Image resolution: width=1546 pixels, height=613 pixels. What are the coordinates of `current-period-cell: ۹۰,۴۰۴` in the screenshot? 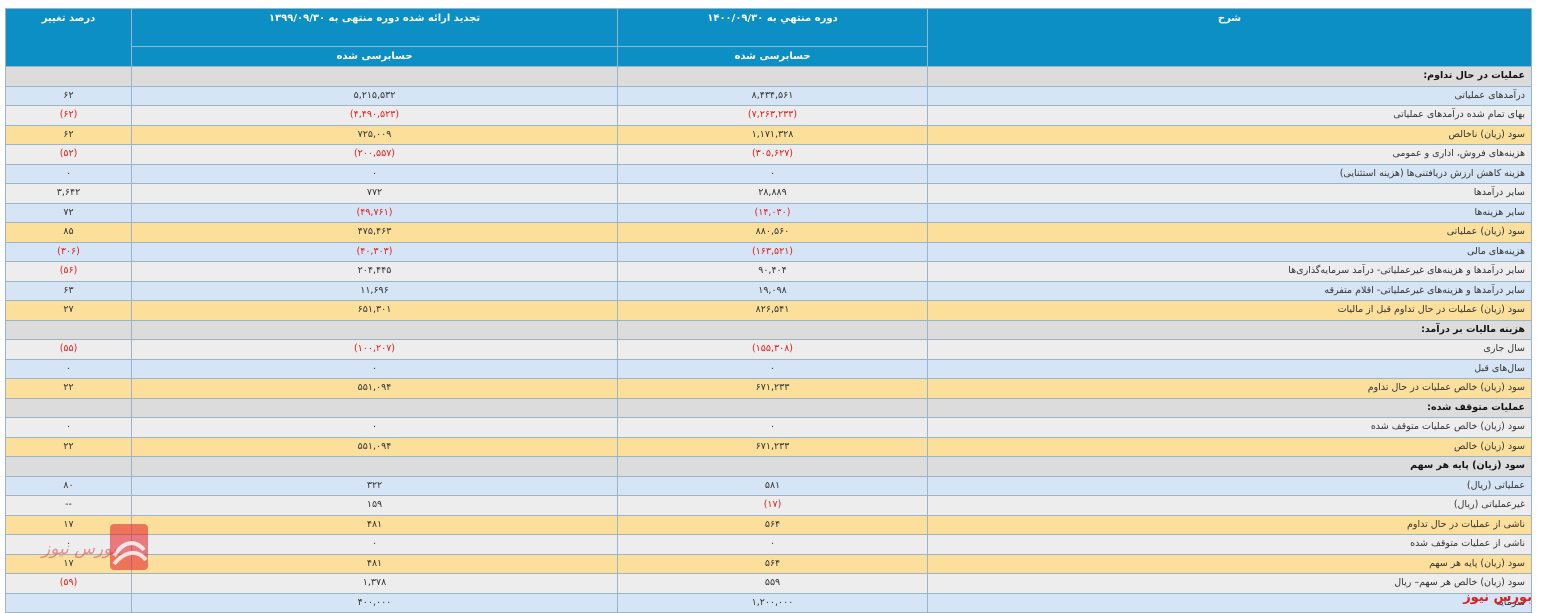 It's located at (772, 271).